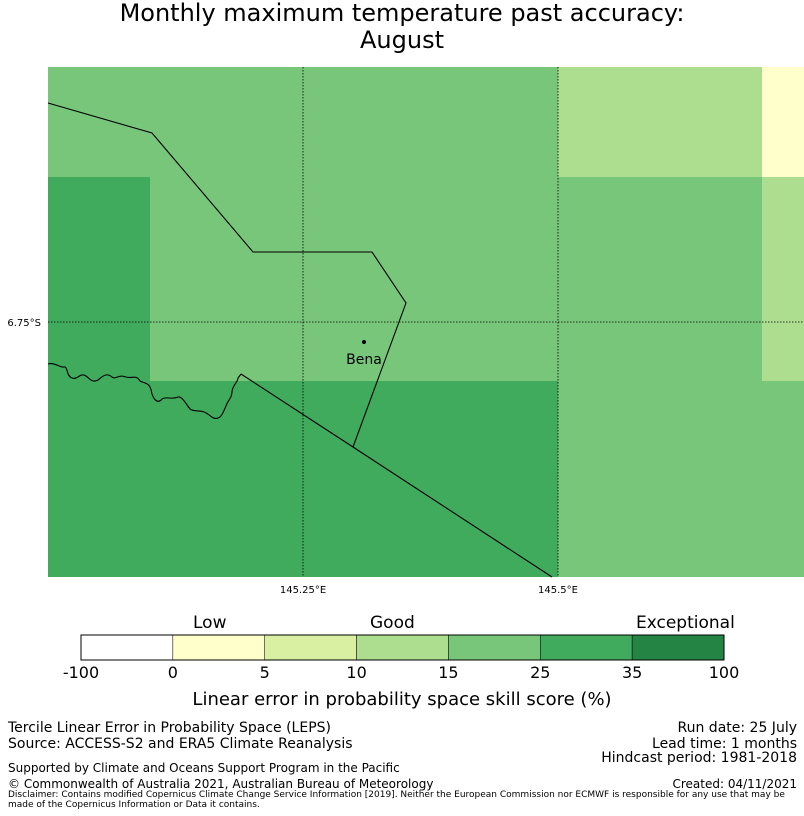 This screenshot has height=816, width=804. I want to click on lat-label-6-75: 6.75°S, so click(24, 323).